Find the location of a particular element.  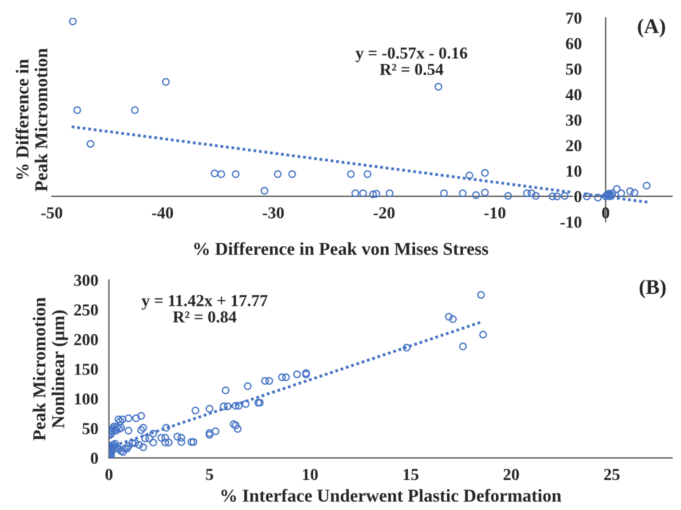

x-tick-label: 25 is located at coordinates (612, 474).